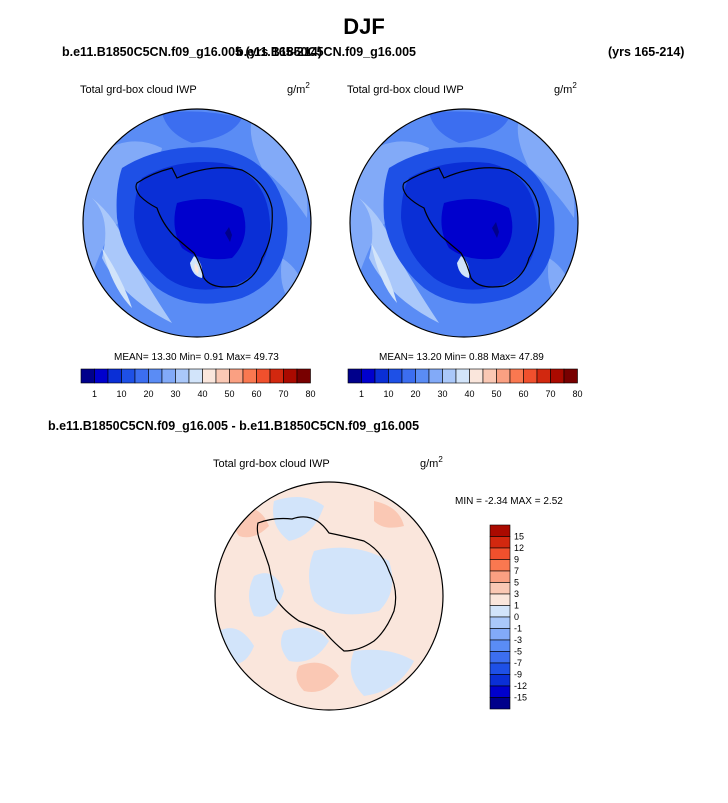 The image size is (728, 803). Describe the element at coordinates (509, 501) in the screenshot. I see `diff-stats: MIN = -2.34 MAX = 2.52` at that location.